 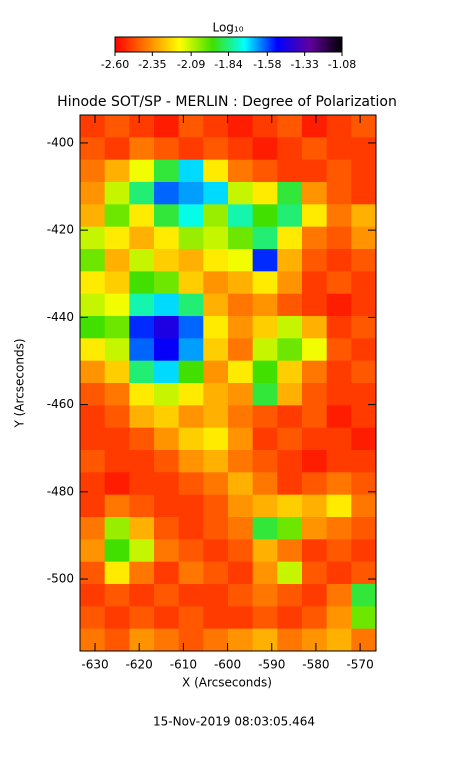 I want to click on colorbar-tick-label: -2.35, so click(x=152, y=64).